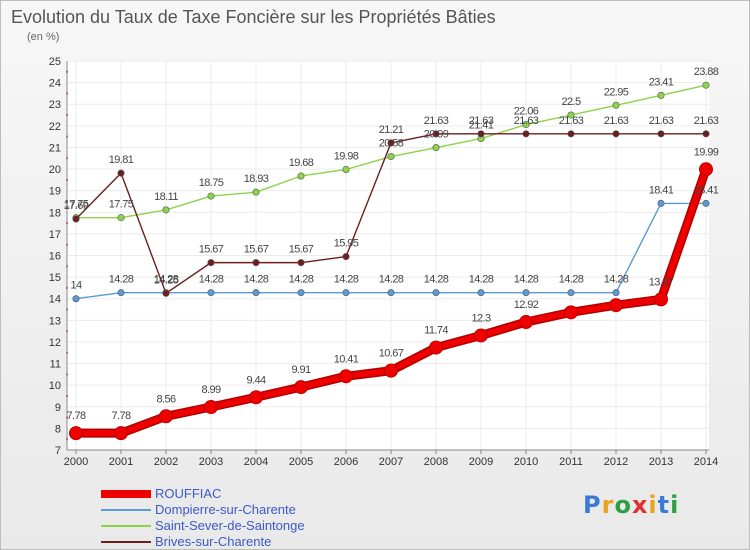 The width and height of the screenshot is (750, 550). Describe the element at coordinates (166, 280) in the screenshot. I see `data-label: 14.25` at that location.